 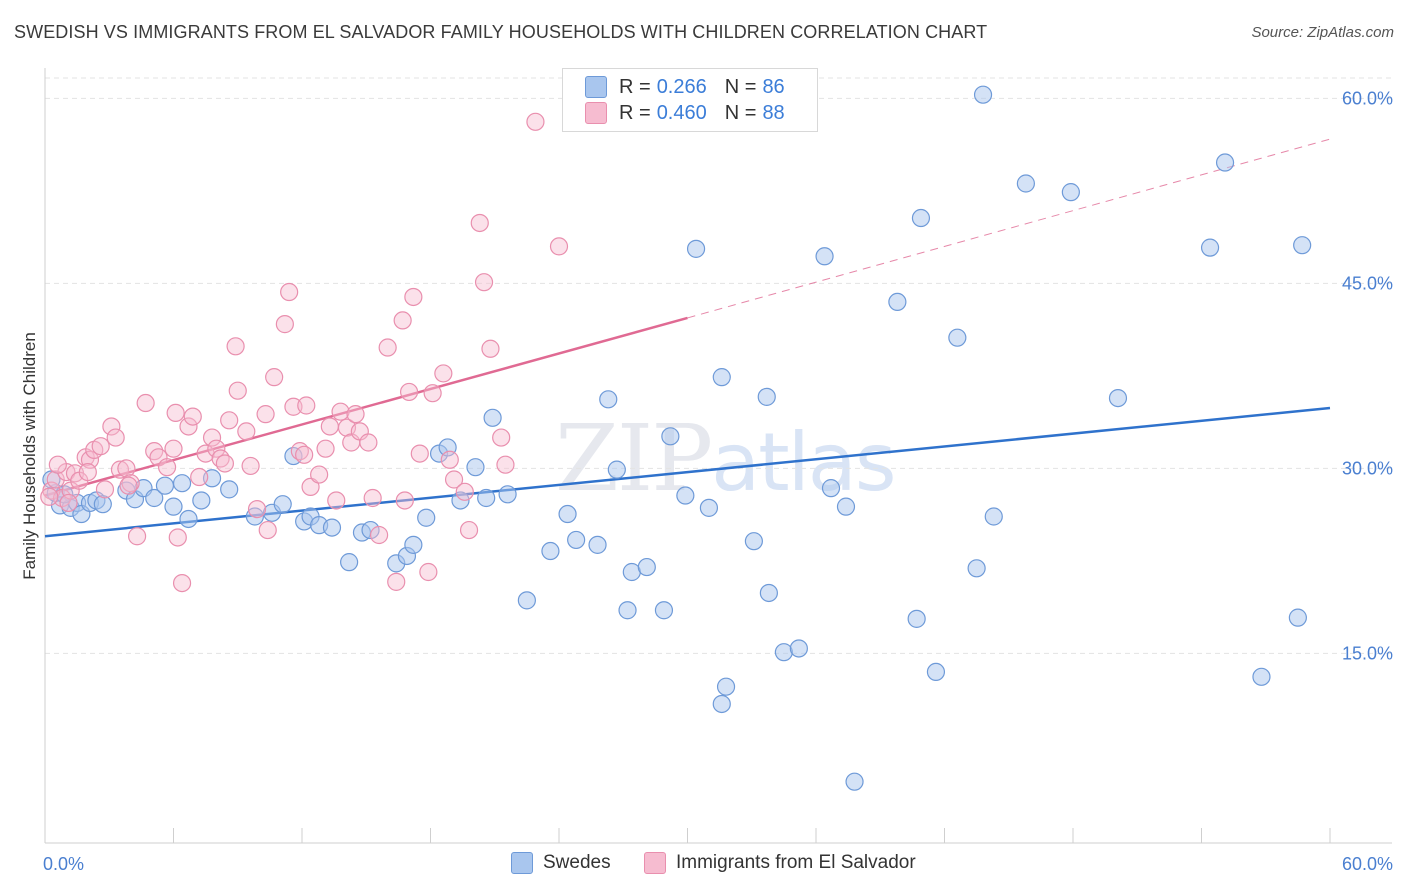 I want to click on legend-r-value: 0.266, so click(x=681, y=86).